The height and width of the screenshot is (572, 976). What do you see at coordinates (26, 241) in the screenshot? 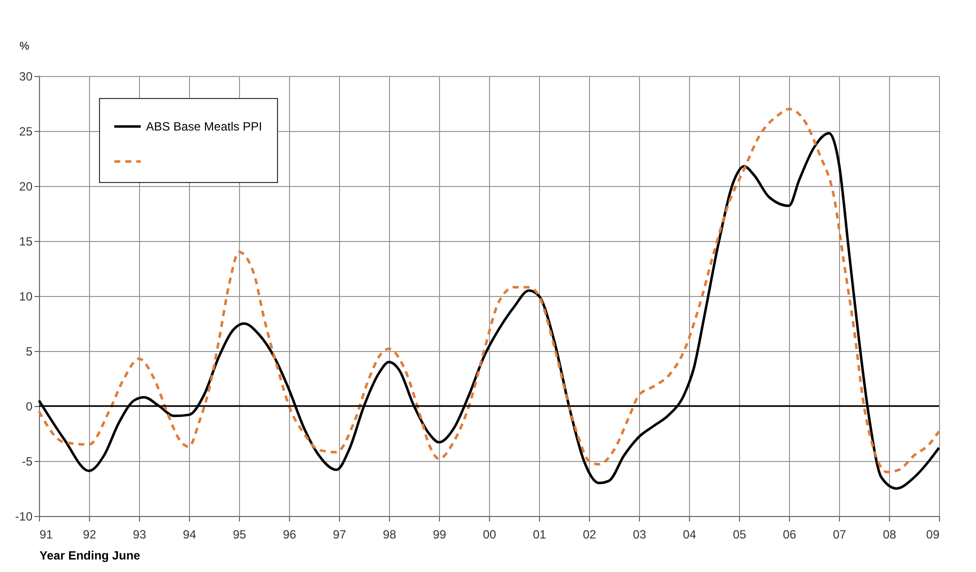
I see `y-tick-label: 15` at bounding box center [26, 241].